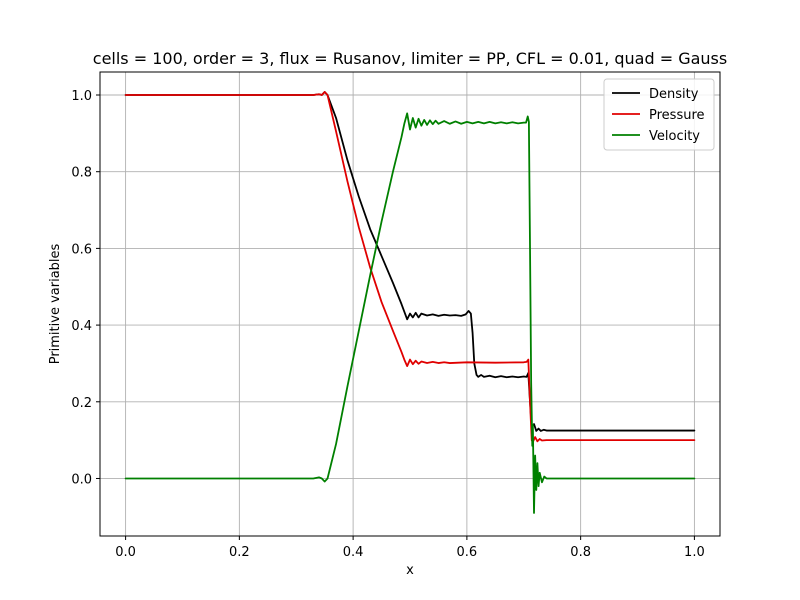 This screenshot has height=600, width=800. What do you see at coordinates (410, 570) in the screenshot?
I see `x-axis-label: x` at bounding box center [410, 570].